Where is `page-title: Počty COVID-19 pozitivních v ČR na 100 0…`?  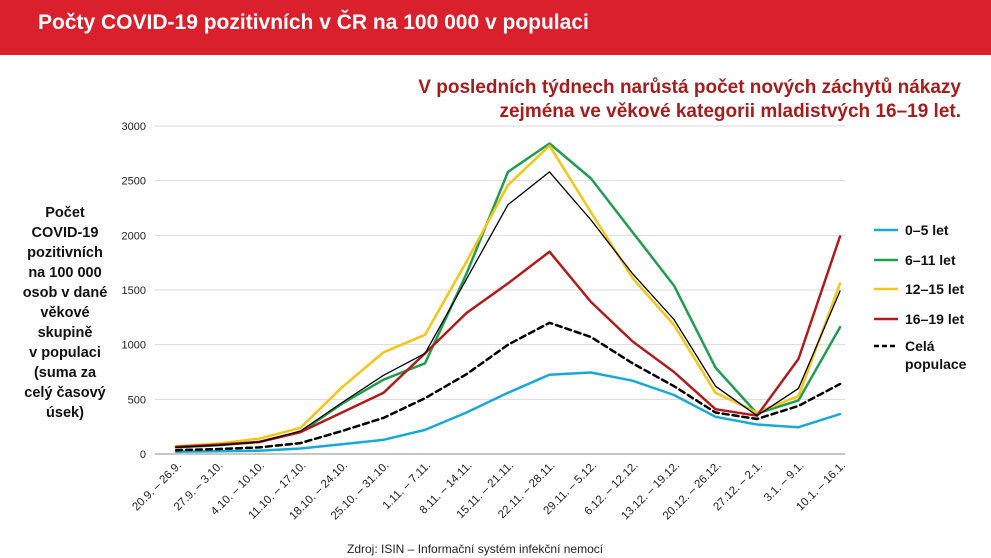 page-title: Počty COVID-19 pozitivních v ČR na 100 0… is located at coordinates (313, 22).